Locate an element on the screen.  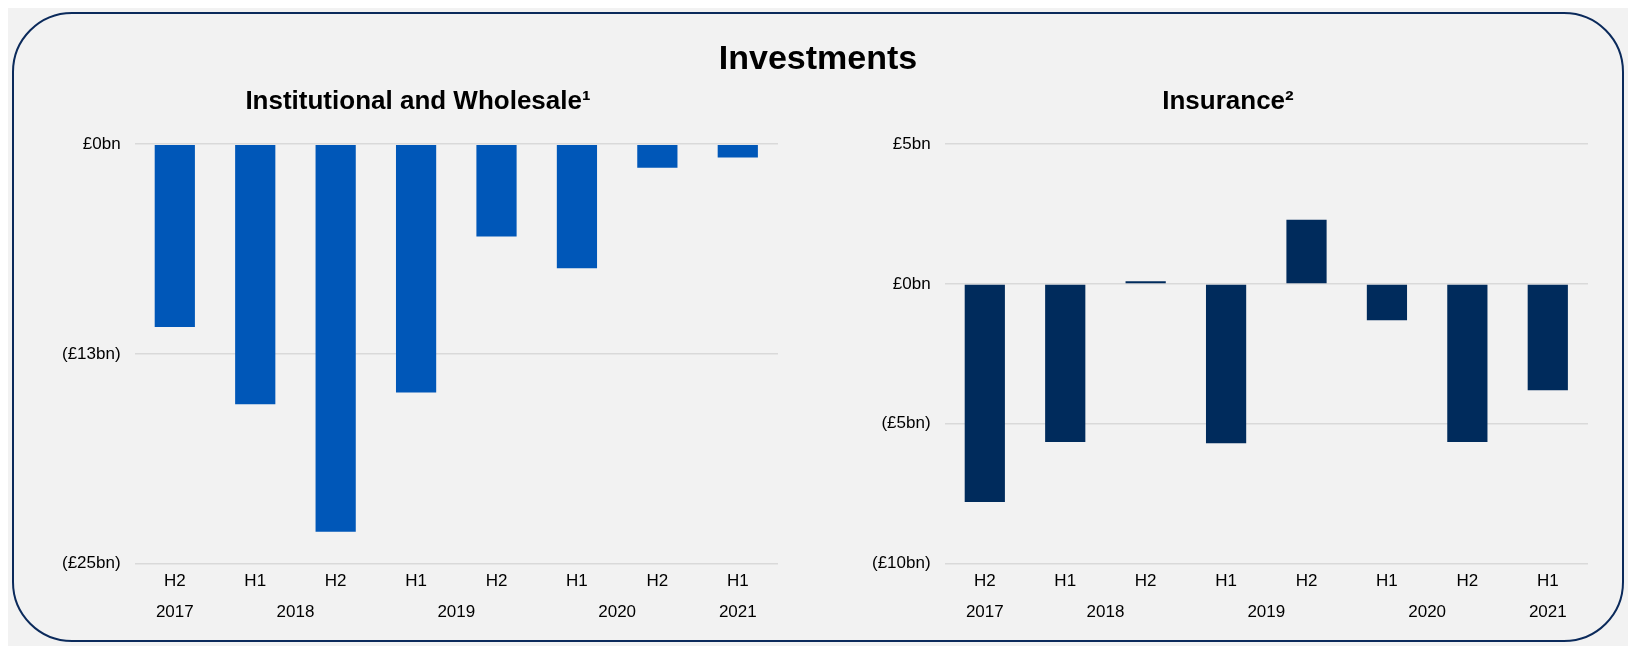
y-tick-label: (£25bn) is located at coordinates (91, 563).